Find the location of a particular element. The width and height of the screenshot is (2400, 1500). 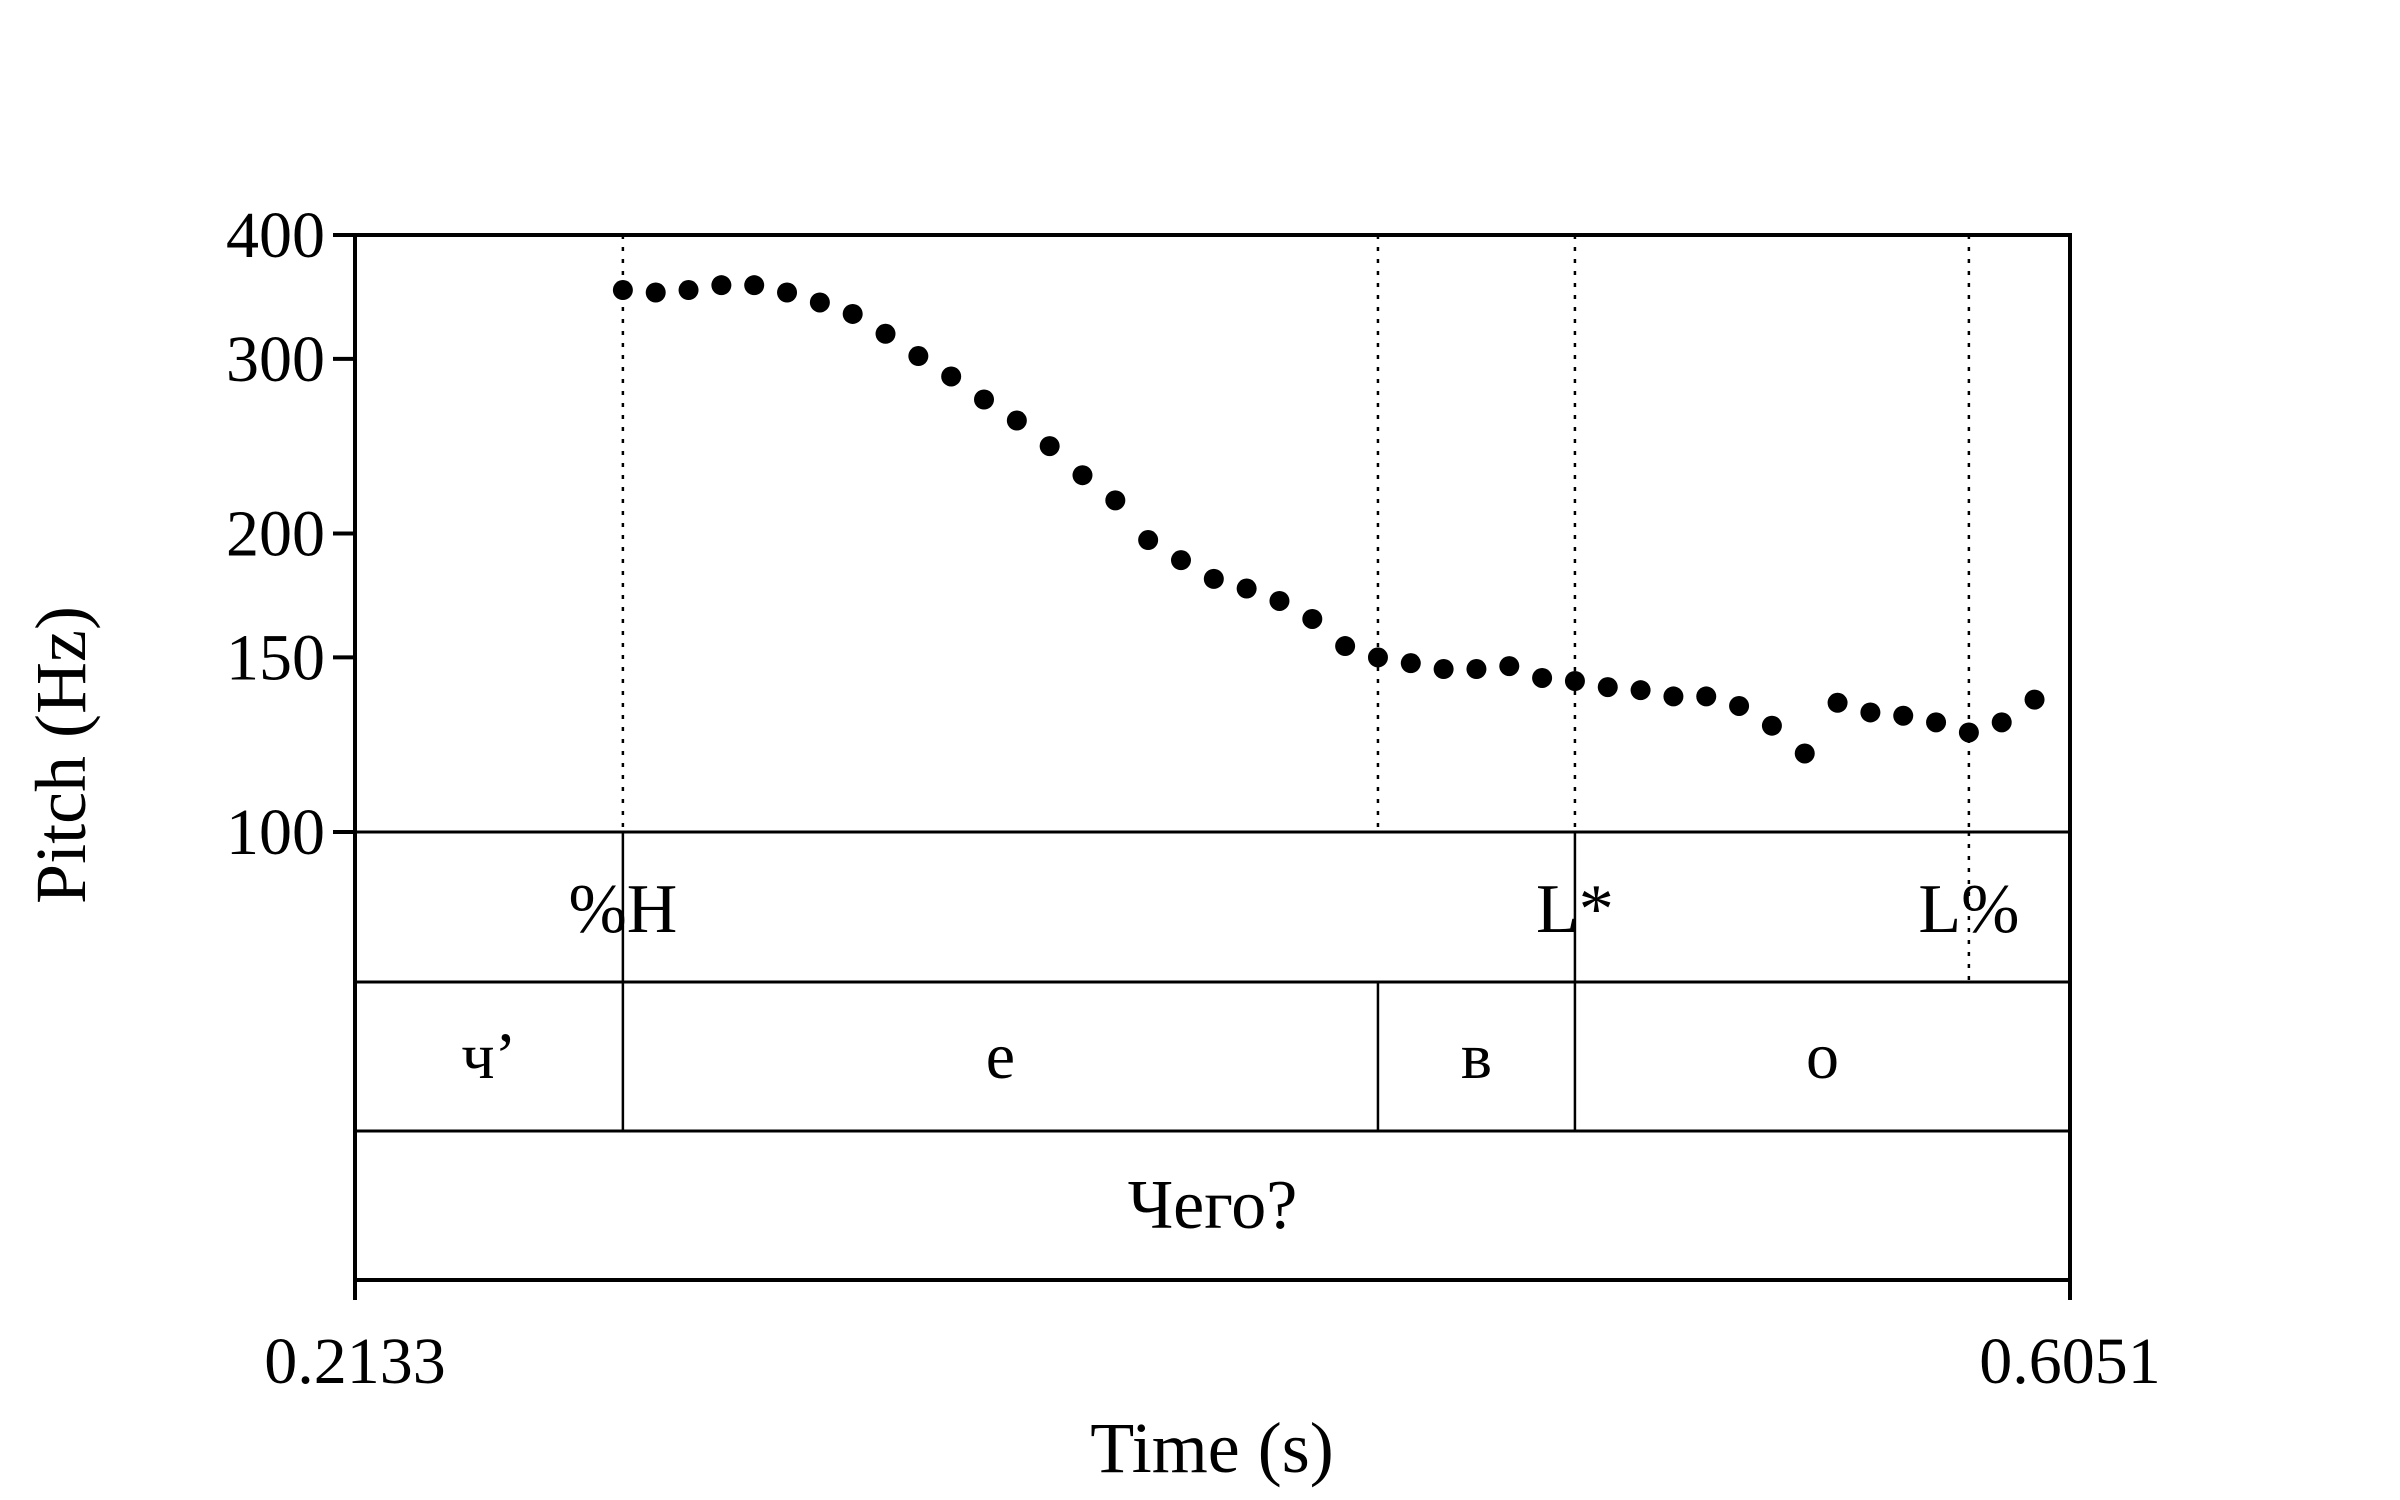

y-tick-label: 300 is located at coordinates (275, 359).